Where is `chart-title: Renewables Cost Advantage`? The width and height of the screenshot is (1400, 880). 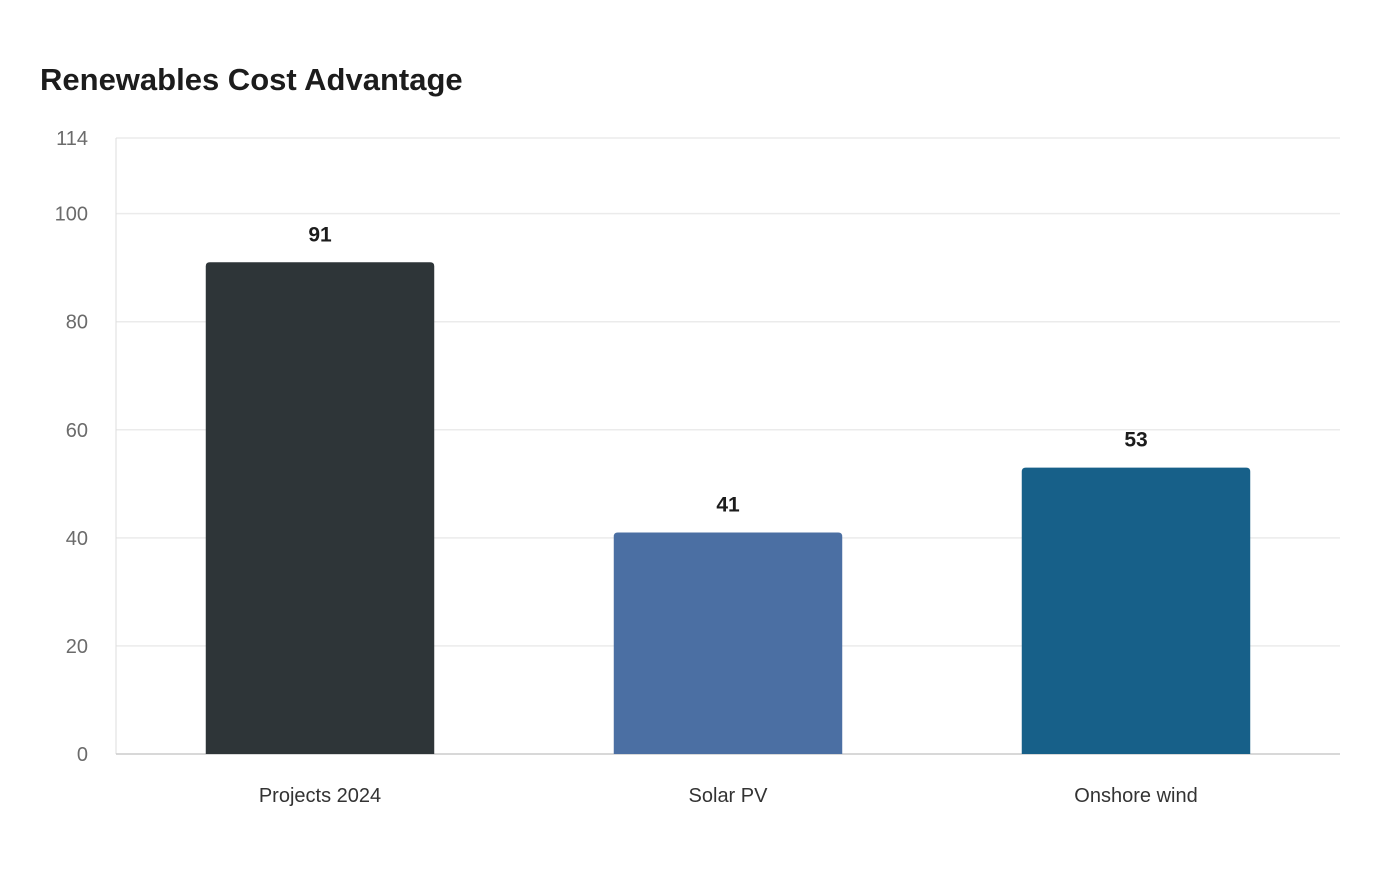 chart-title: Renewables Cost Advantage is located at coordinates (251, 79).